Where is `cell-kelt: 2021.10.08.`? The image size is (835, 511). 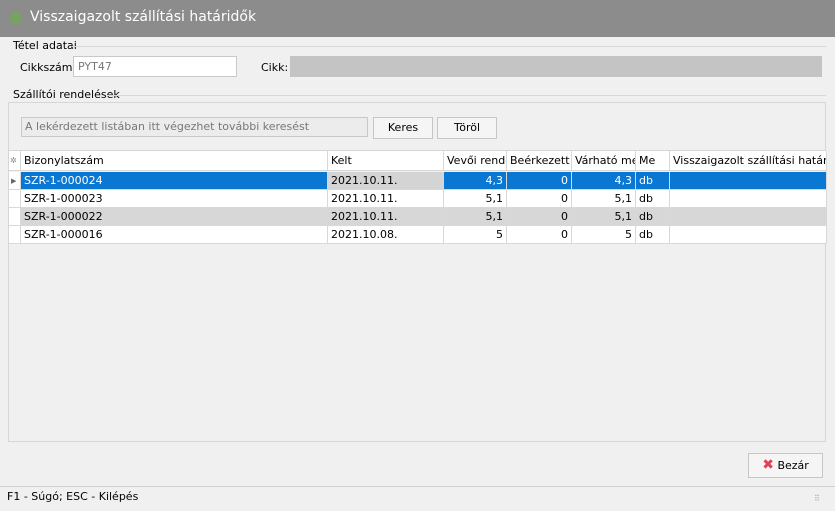 cell-kelt: 2021.10.08. is located at coordinates (386, 235).